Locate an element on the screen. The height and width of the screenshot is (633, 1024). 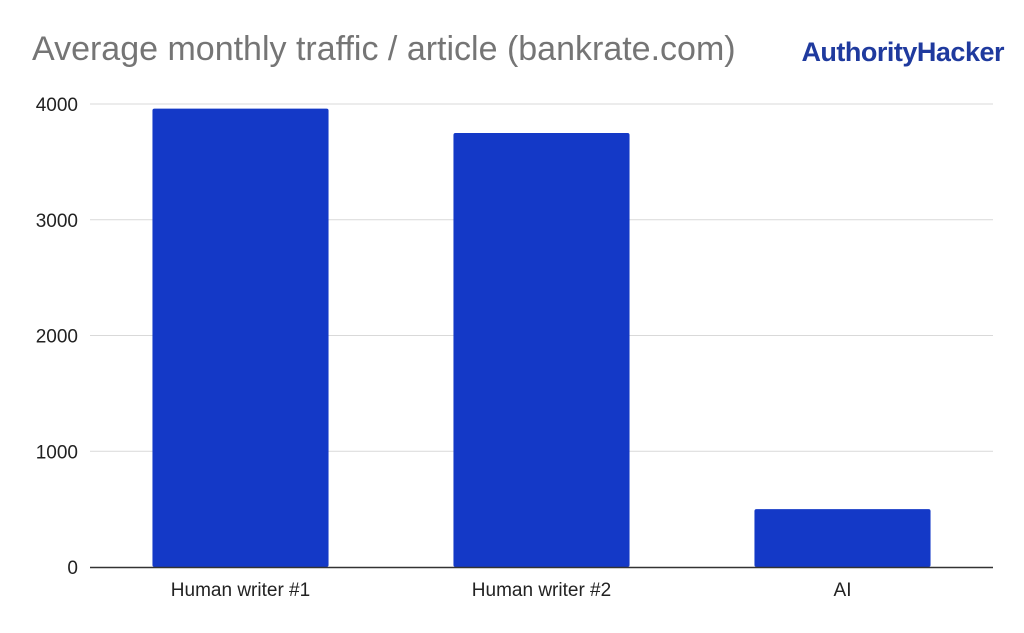
y-tick-label: 0 is located at coordinates (72, 568).